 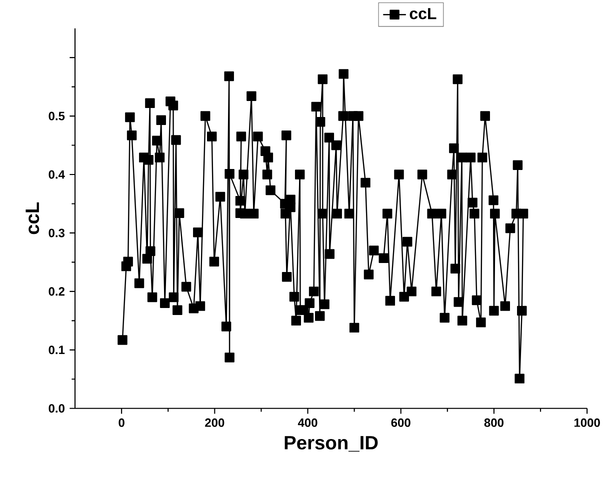 I want to click on x-axis-title: Person_ID, so click(x=331, y=444).